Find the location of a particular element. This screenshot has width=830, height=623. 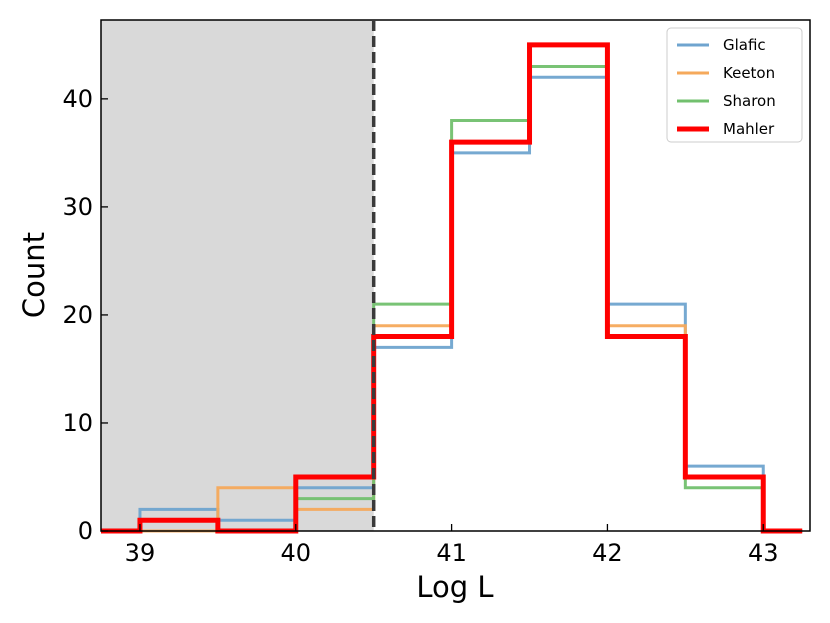

y-tick-label-30: 30 is located at coordinates (77, 207).